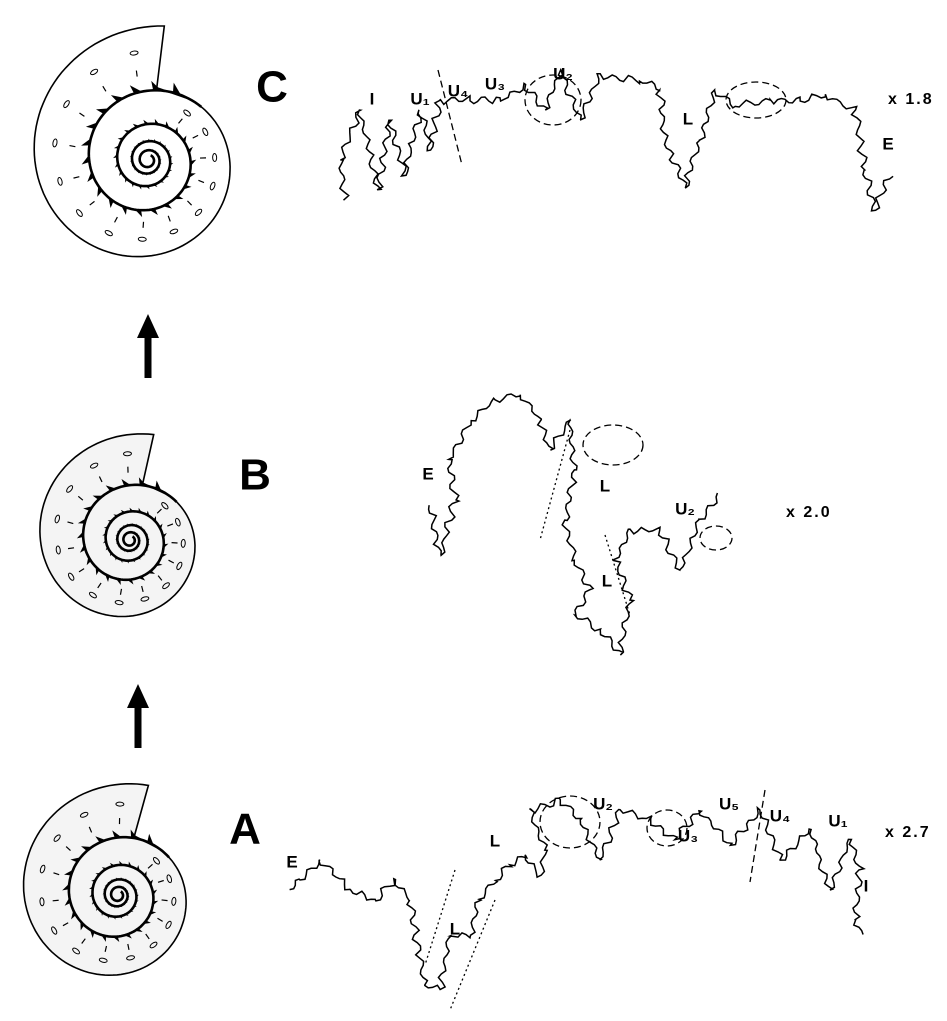 Image resolution: width=947 pixels, height=1021 pixels. I want to click on dashed-ellipse, so click(716, 538).